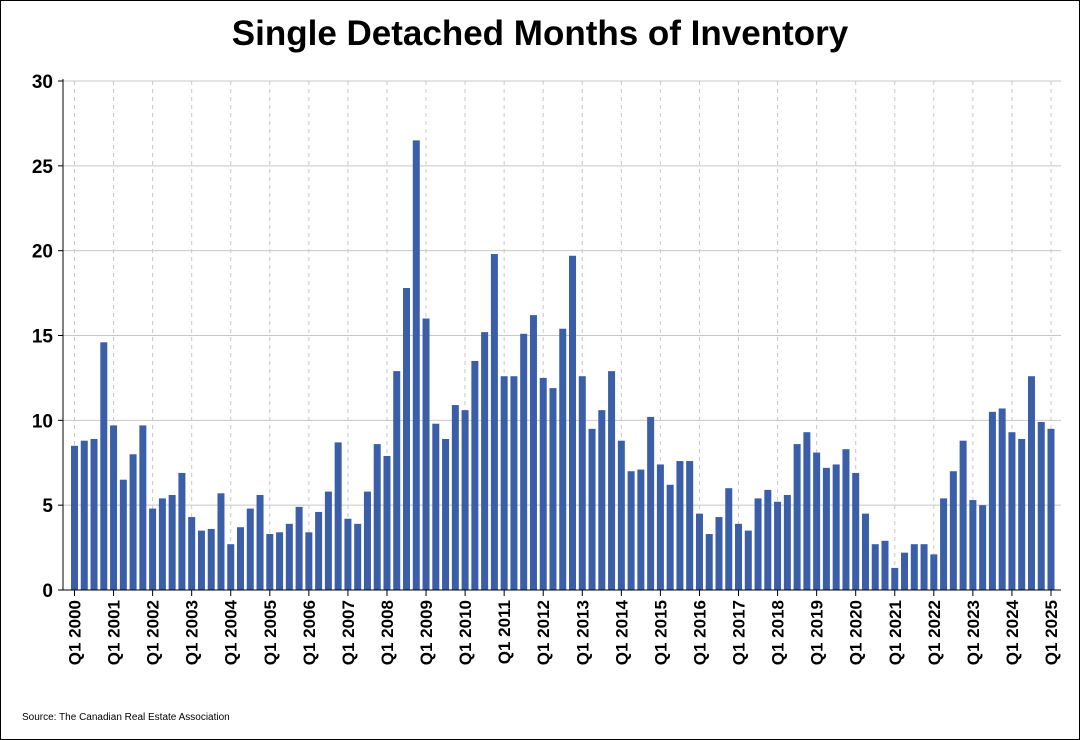 Image resolution: width=1080 pixels, height=740 pixels. Describe the element at coordinates (270, 632) in the screenshot. I see `x-tick-label: Q1 2005` at that location.